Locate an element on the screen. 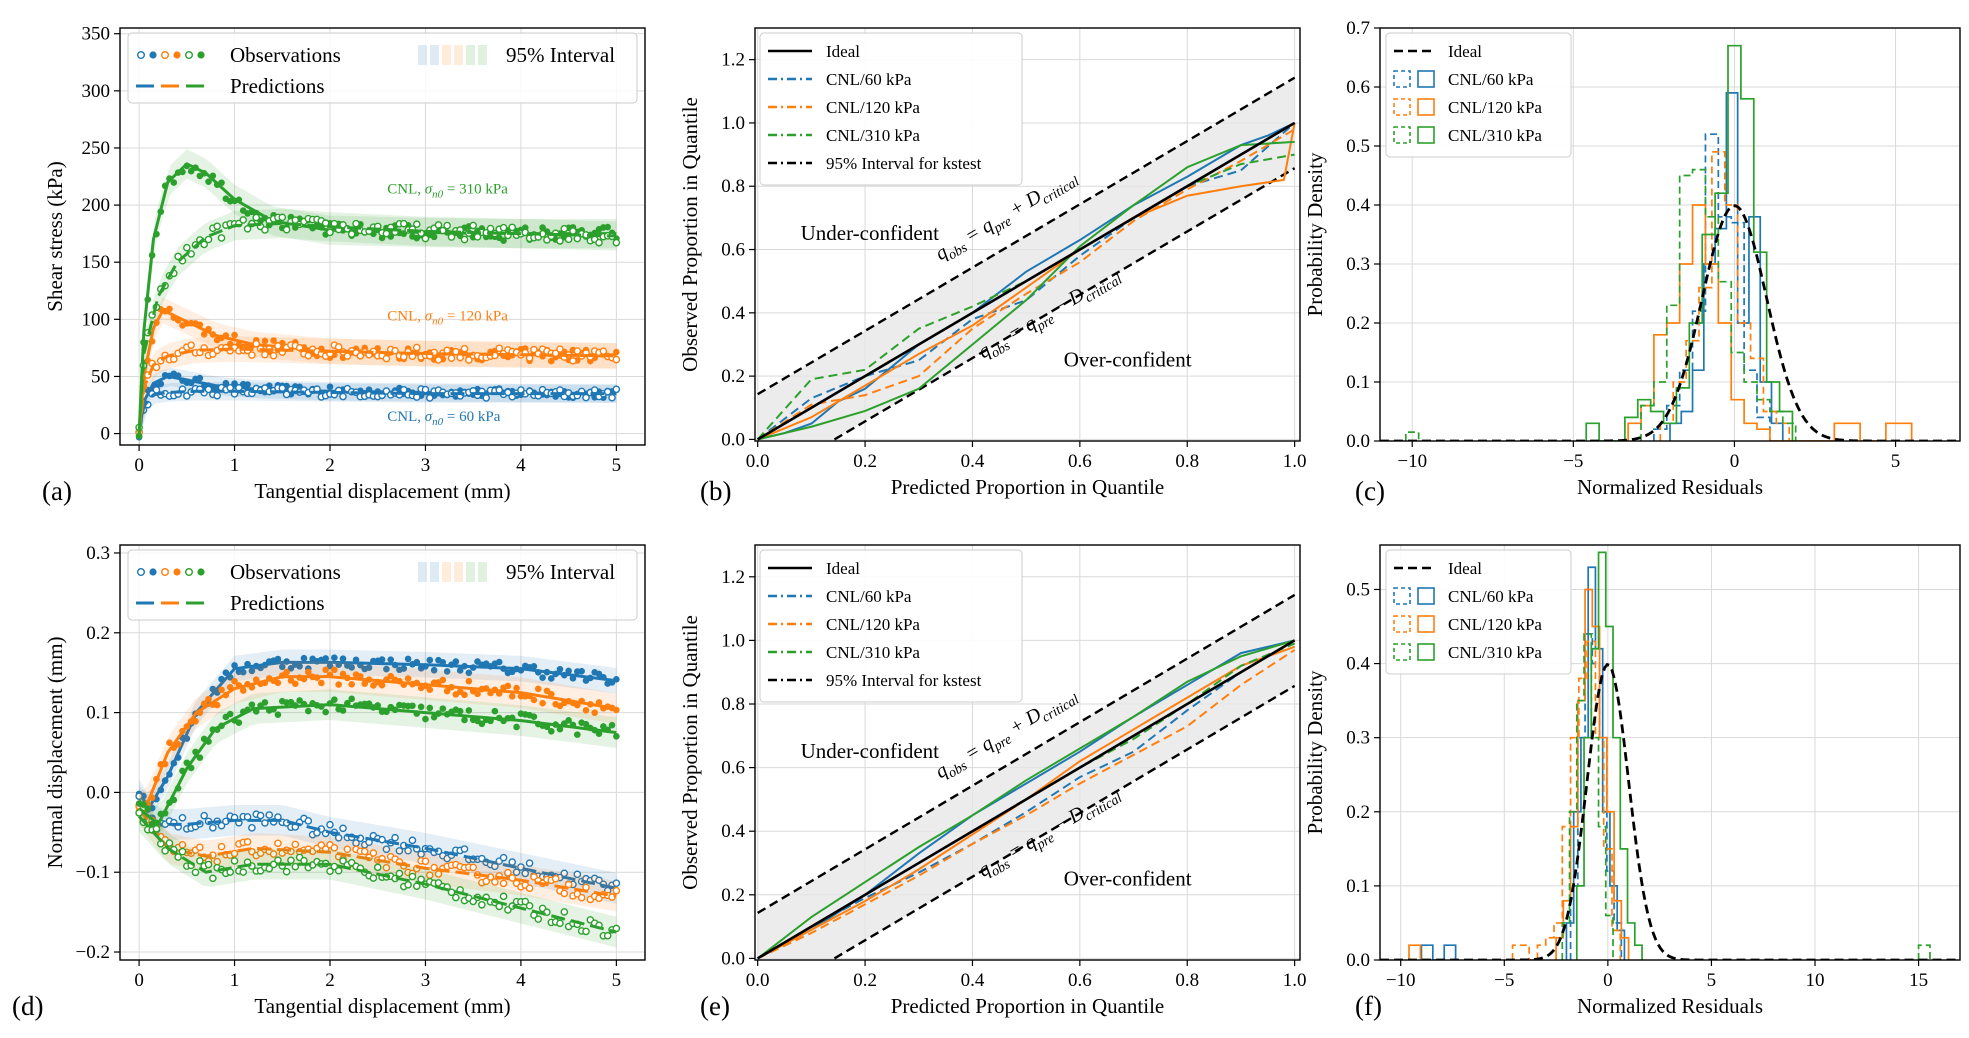 The image size is (1969, 1038). ideal-line is located at coordinates (1026, 799).